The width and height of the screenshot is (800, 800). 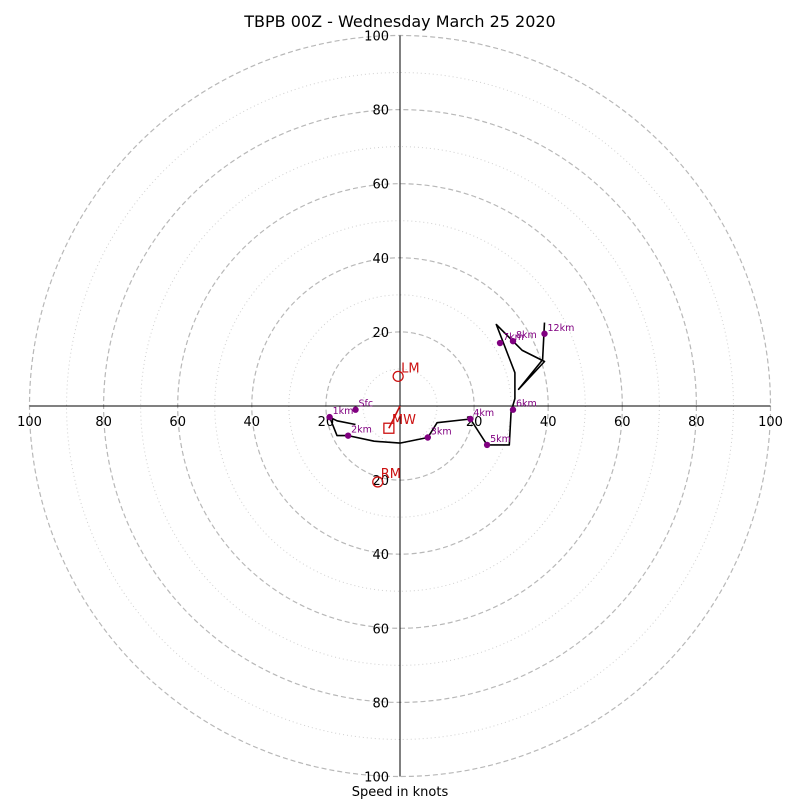 What do you see at coordinates (355, 409) in the screenshot?
I see `height-marker-sfc` at bounding box center [355, 409].